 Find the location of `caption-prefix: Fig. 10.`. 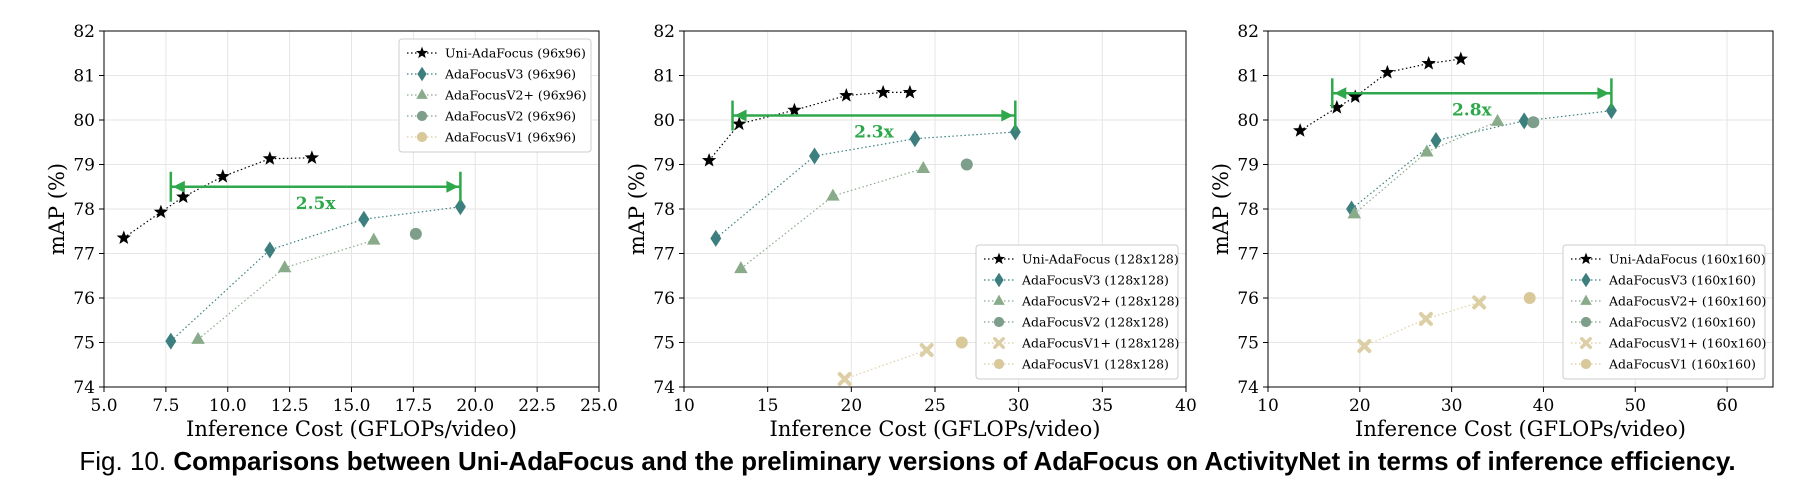

caption-prefix: Fig. 10. is located at coordinates (123, 461).